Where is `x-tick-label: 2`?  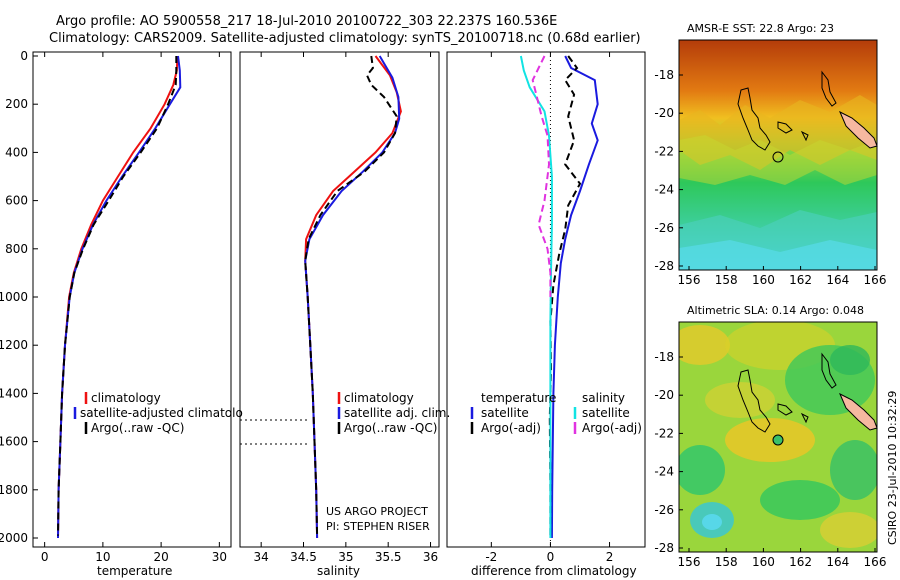
x-tick-label: 2 is located at coordinates (610, 557).